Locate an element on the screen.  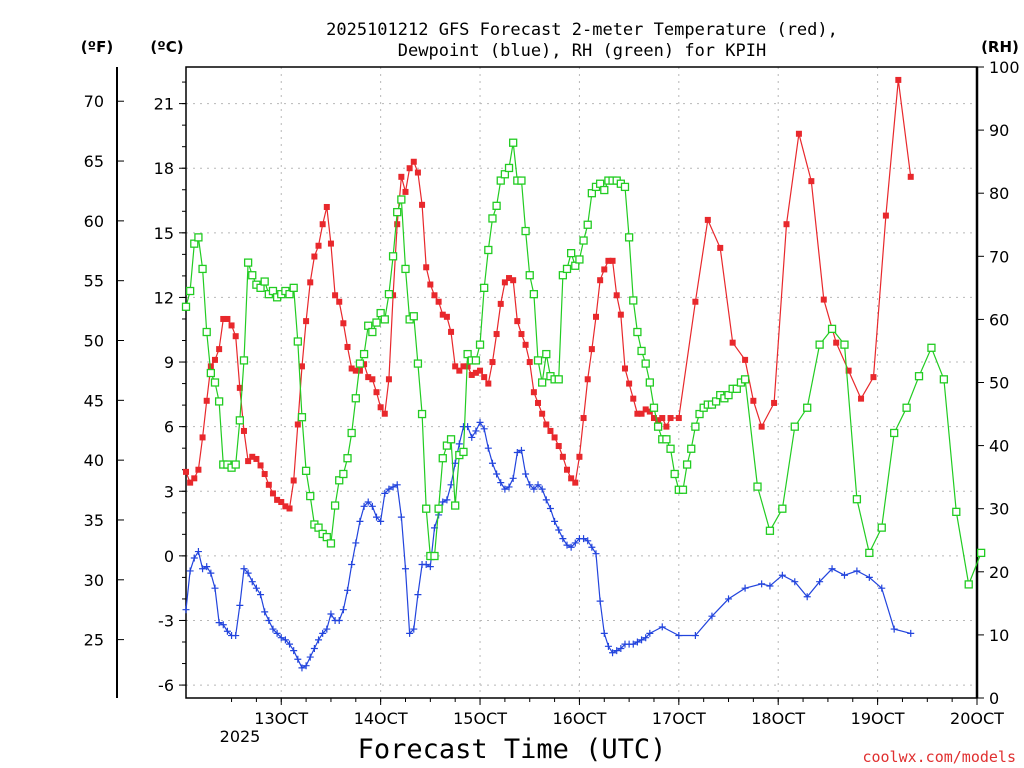
rh-unit-label: (RH) is located at coordinates (1000, 47).